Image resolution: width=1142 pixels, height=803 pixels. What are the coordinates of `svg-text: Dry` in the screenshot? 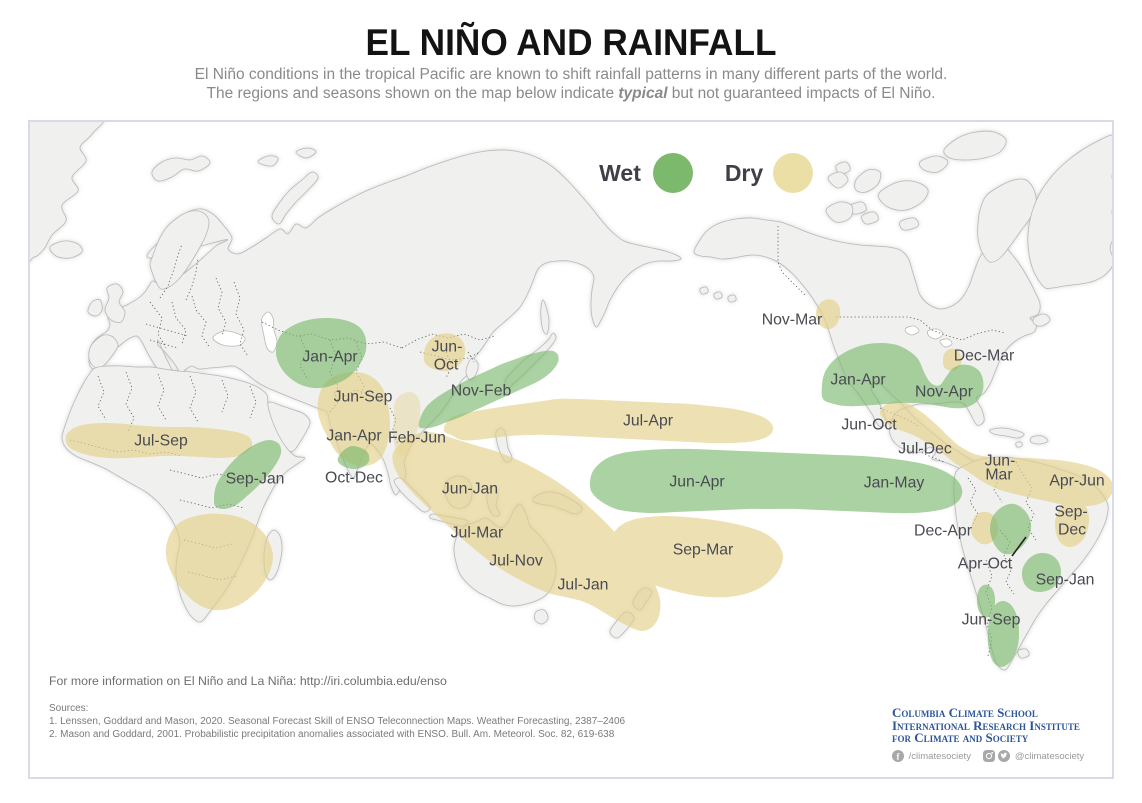 It's located at (744, 173).